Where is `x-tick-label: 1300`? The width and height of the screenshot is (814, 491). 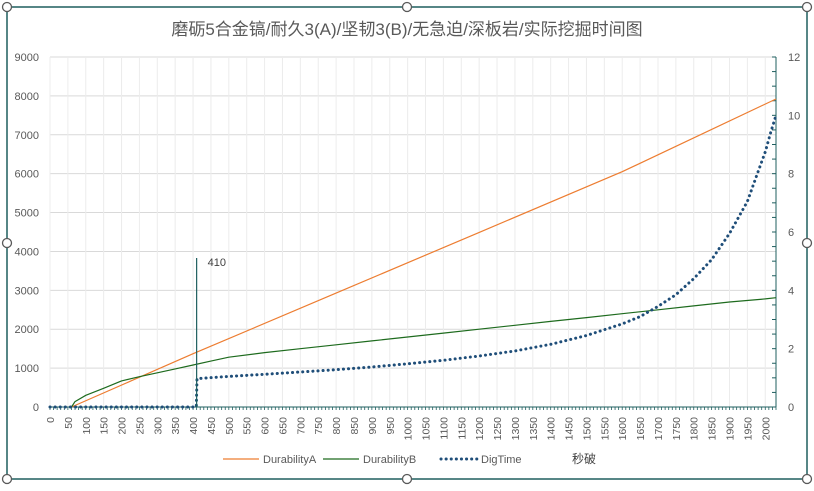 x-tick-label: 1300 is located at coordinates (516, 429).